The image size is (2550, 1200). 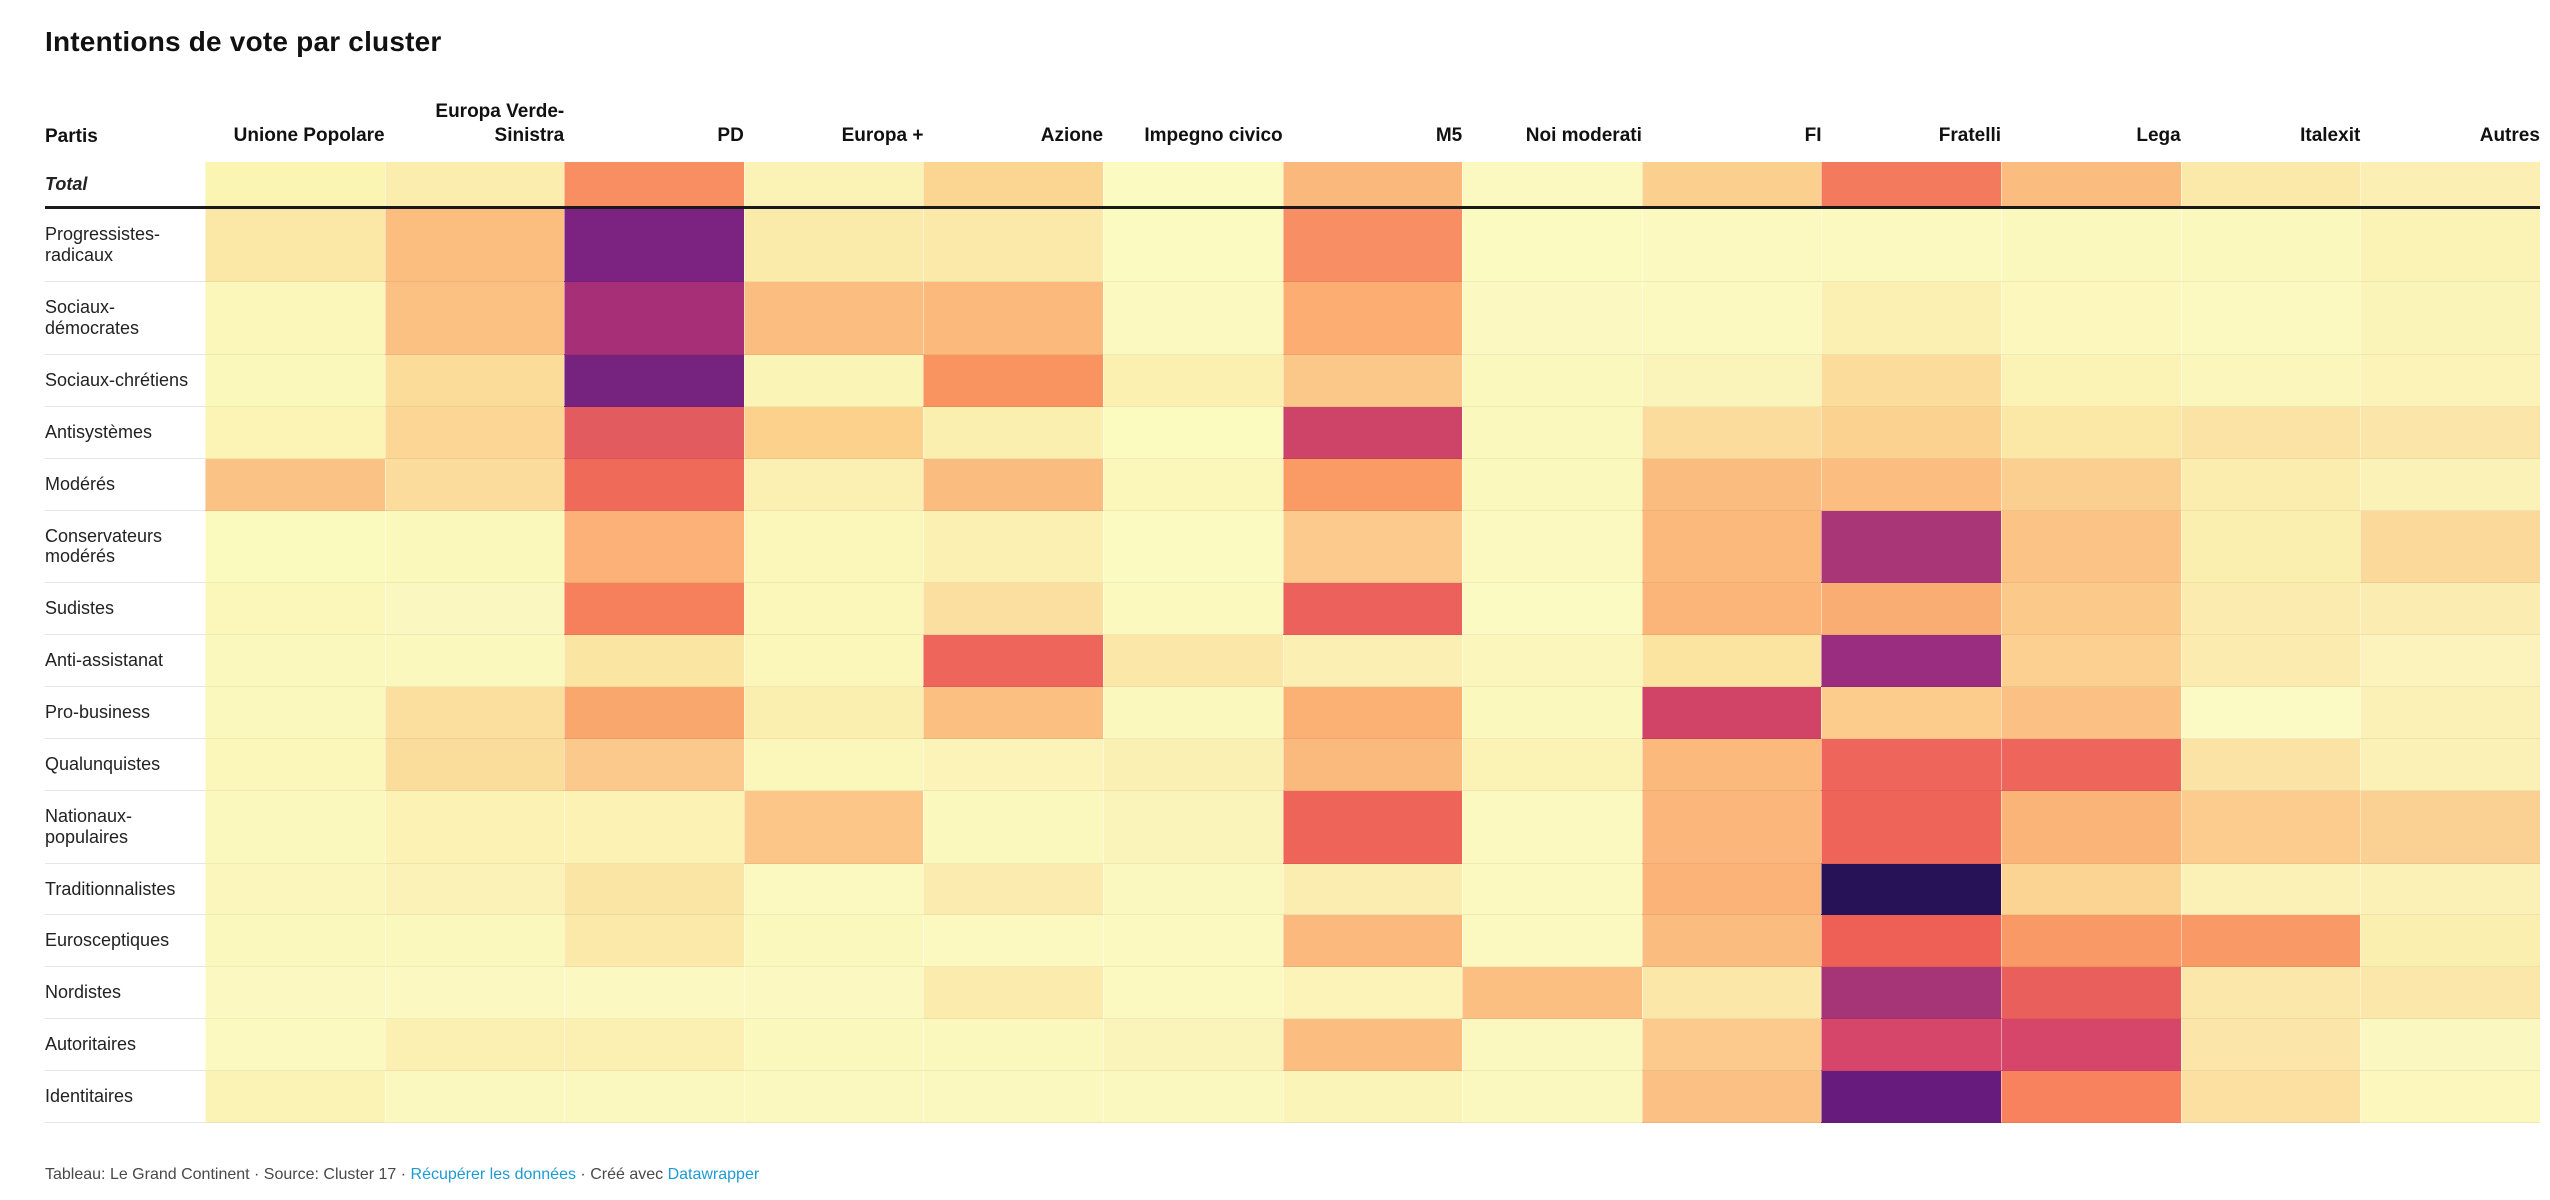 What do you see at coordinates (493, 1174) in the screenshot?
I see `get-the-data-link: Récupérer les données` at bounding box center [493, 1174].